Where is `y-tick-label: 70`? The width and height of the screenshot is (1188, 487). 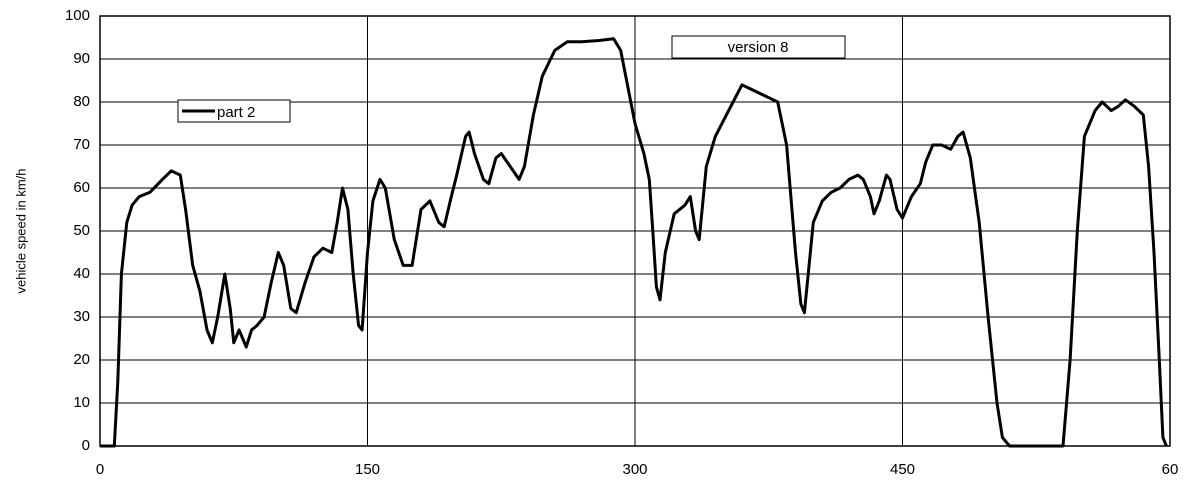 y-tick-label: 70 is located at coordinates (81, 144).